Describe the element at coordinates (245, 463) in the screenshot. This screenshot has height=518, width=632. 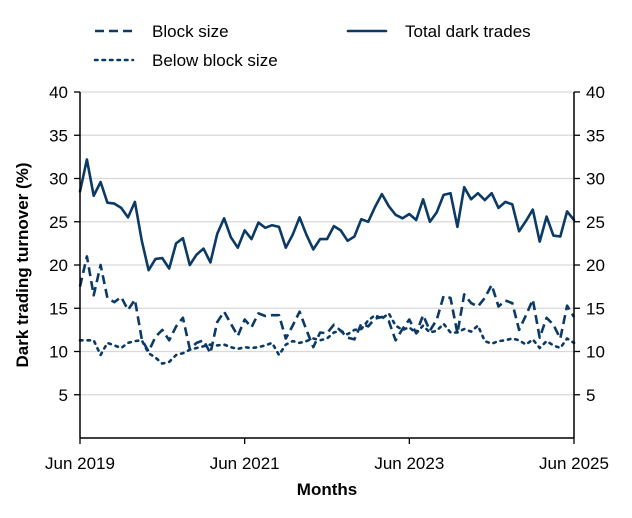
I see `x-tick-label: Jun 2021` at that location.